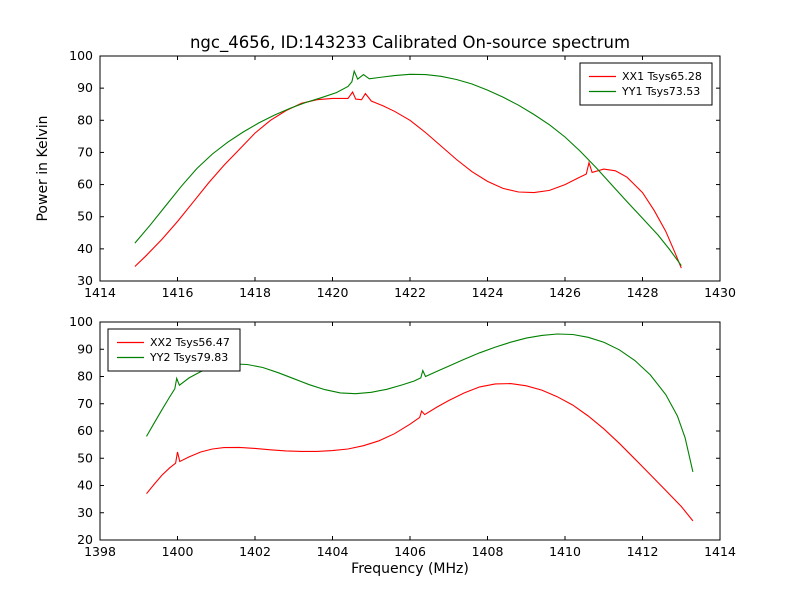  I want to click on legend-label: YY2 Tsys79.83, so click(188, 357).